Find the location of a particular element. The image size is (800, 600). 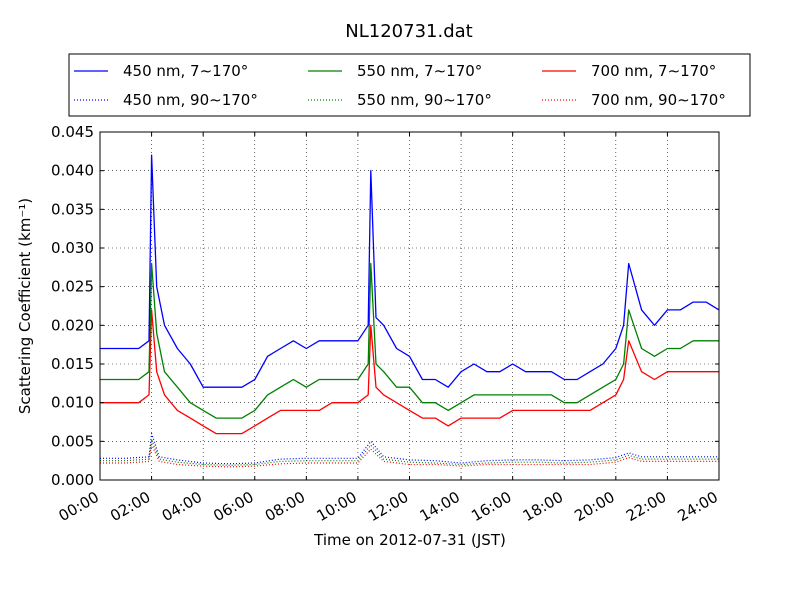

y-tick-label: 0.025 is located at coordinates (72, 287).